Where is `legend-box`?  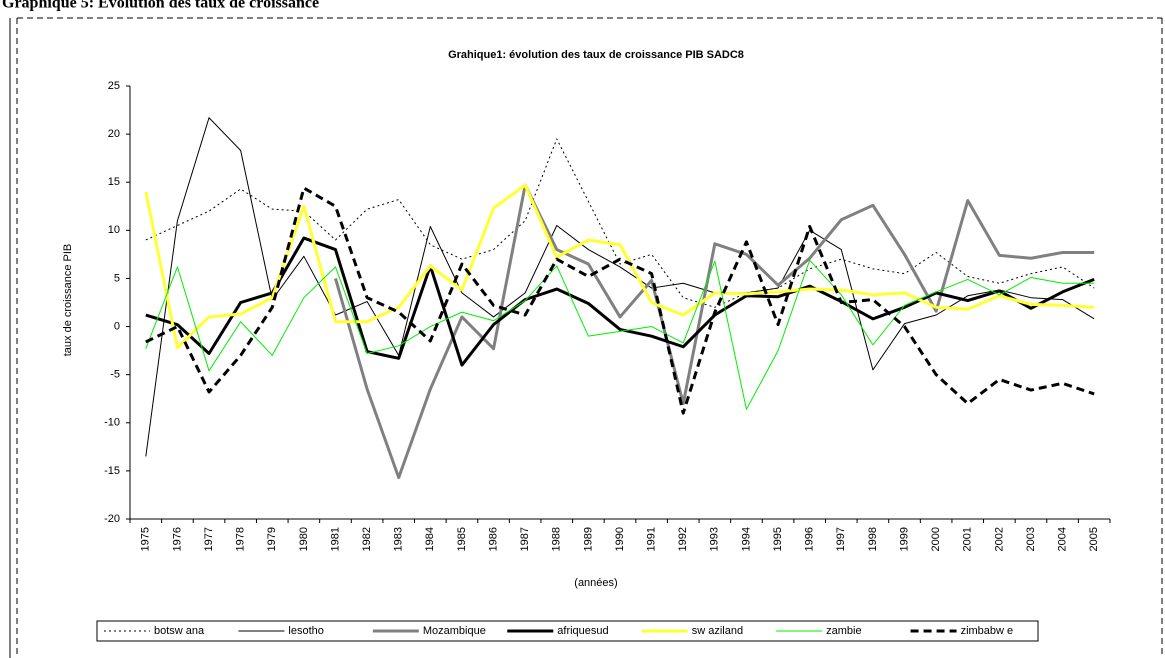
legend-box is located at coordinates (567, 631).